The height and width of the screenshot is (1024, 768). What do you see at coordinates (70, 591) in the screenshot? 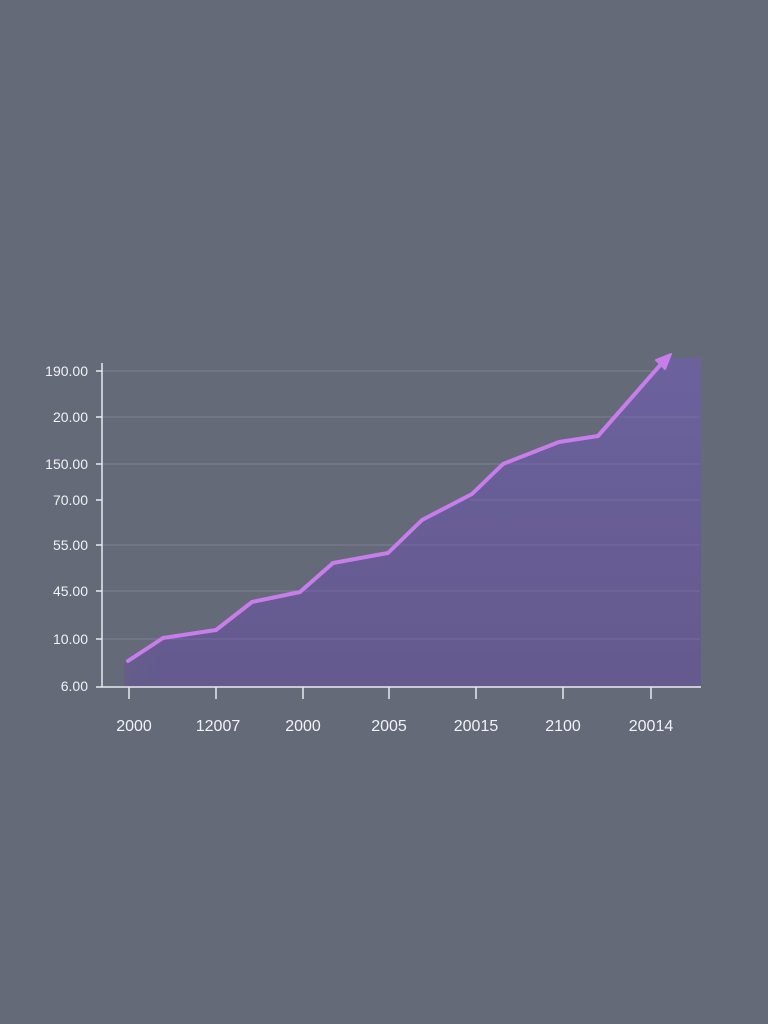
I see `y-tick-label: 45.00` at bounding box center [70, 591].